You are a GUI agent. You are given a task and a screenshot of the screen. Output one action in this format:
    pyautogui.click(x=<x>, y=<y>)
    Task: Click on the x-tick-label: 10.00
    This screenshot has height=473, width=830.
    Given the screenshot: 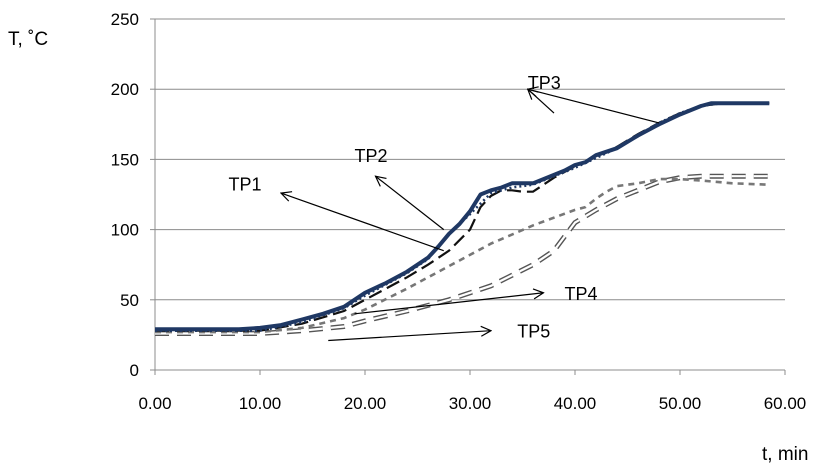 What is the action you would take?
    pyautogui.click(x=260, y=403)
    